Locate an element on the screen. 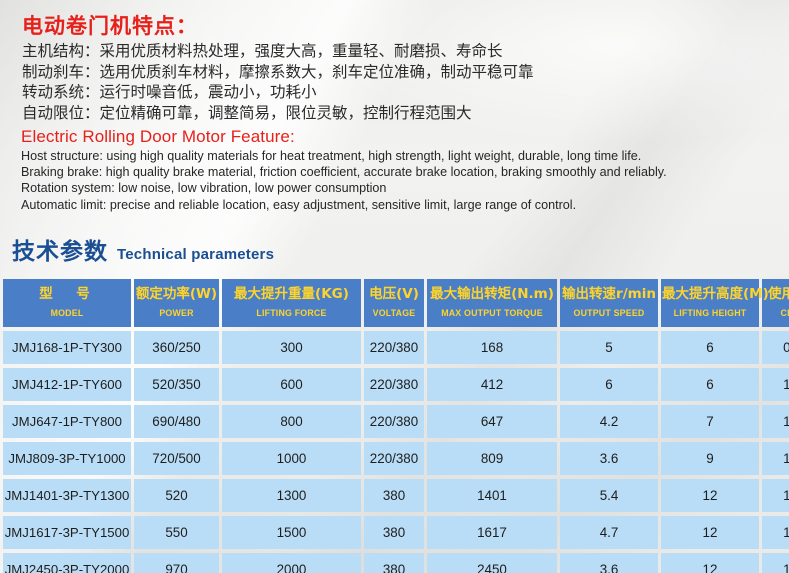 Image resolution: width=789 pixels, height=573 pixels. table-cell: 360/250 is located at coordinates (176, 347).